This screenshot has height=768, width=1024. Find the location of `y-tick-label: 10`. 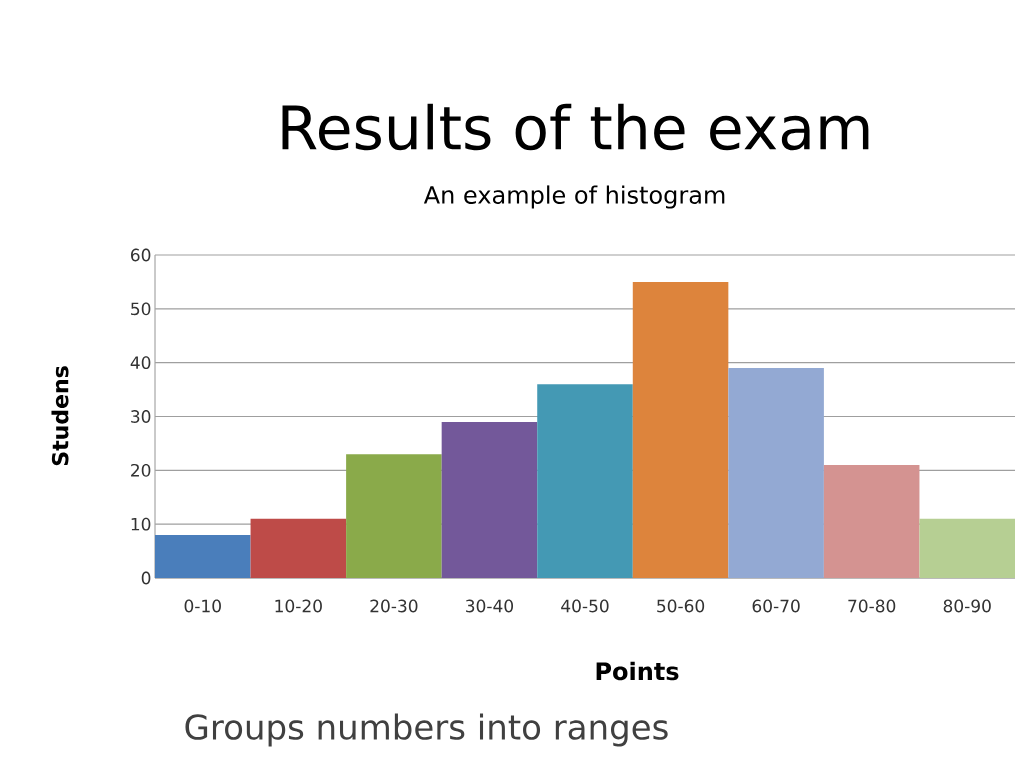

y-tick-label: 10 is located at coordinates (141, 524).